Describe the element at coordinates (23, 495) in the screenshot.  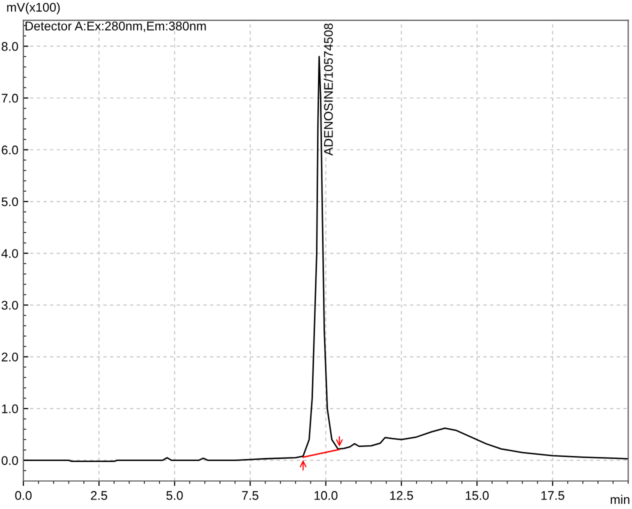
I see `x-tick-label: 0.0` at that location.